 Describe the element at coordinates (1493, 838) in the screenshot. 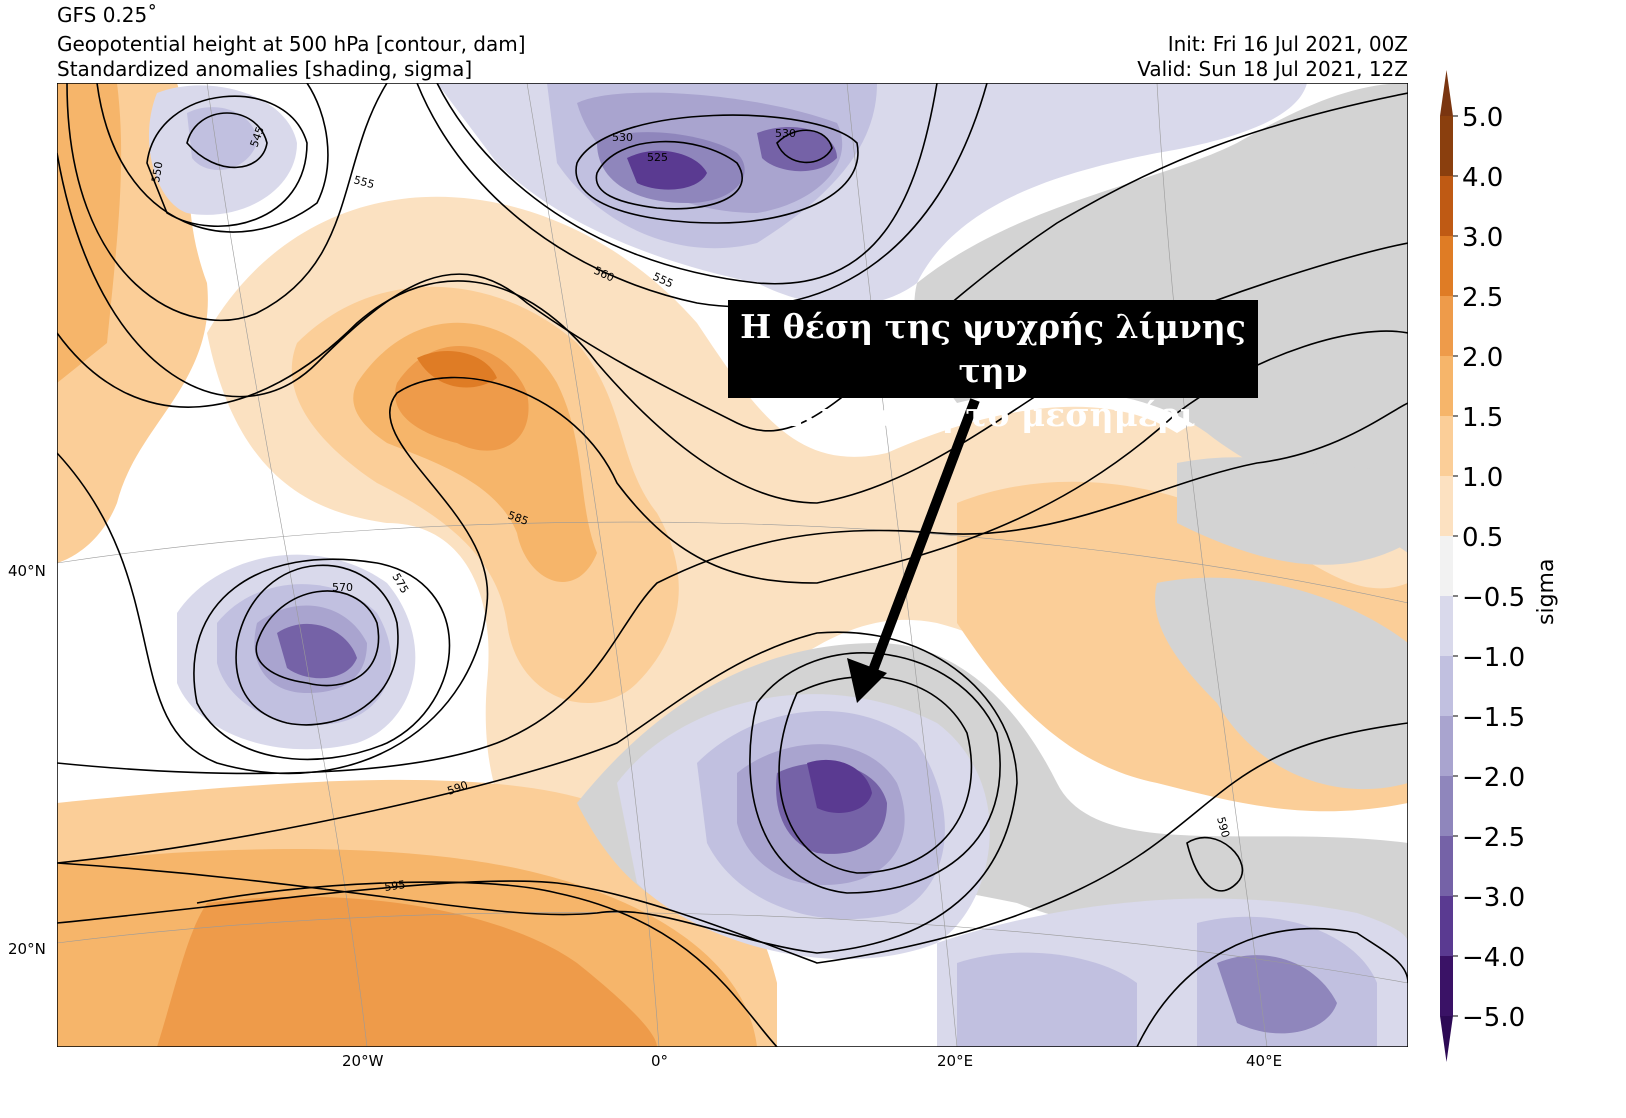

I see `colorbar-tick-label: −2.5` at that location.